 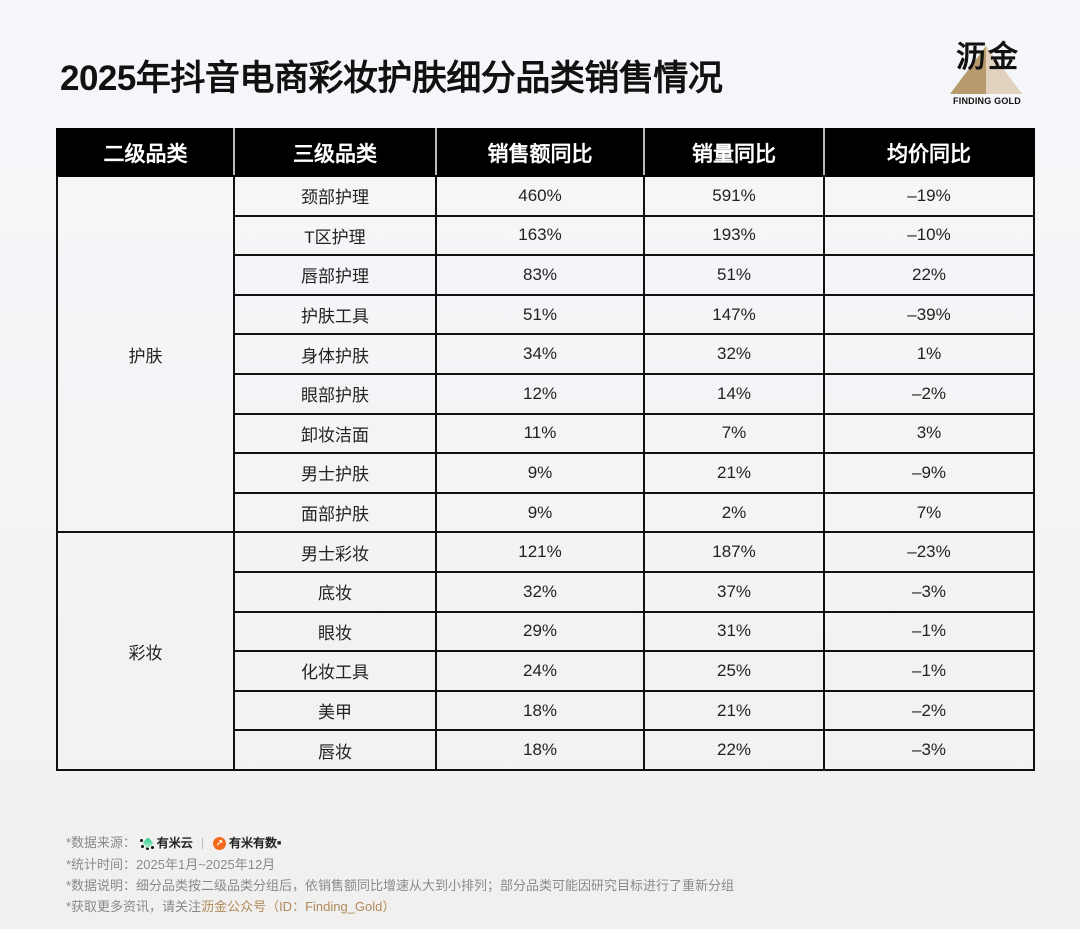 I want to click on sales-yoy-cell: 24%, so click(x=540, y=671).